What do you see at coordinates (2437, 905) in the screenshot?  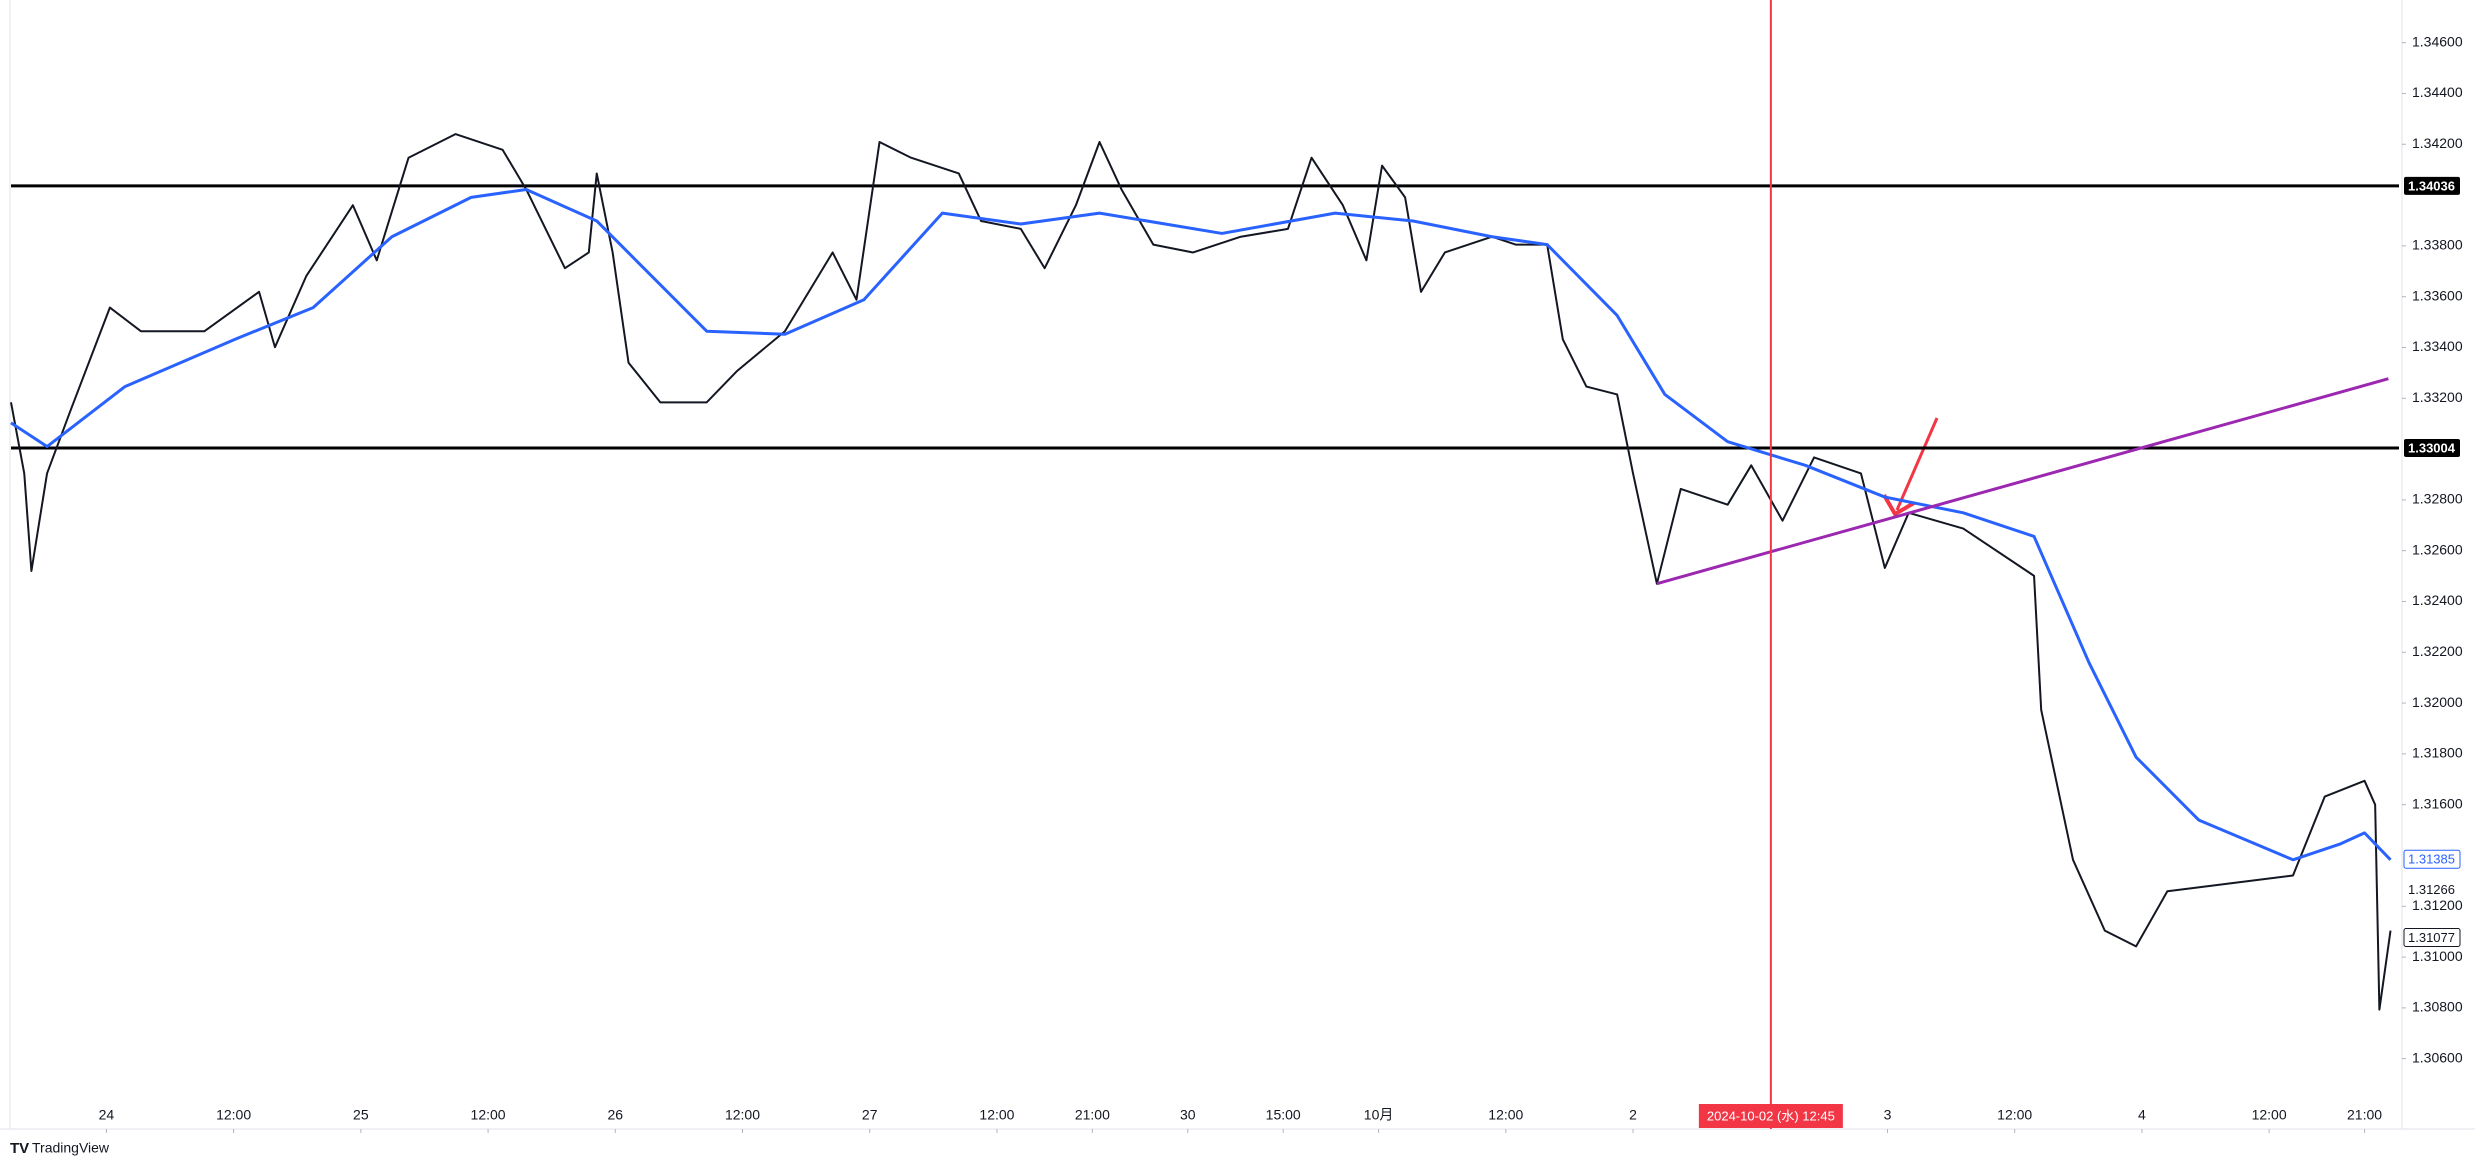 I see `y-tick-label: 1.31200` at bounding box center [2437, 905].